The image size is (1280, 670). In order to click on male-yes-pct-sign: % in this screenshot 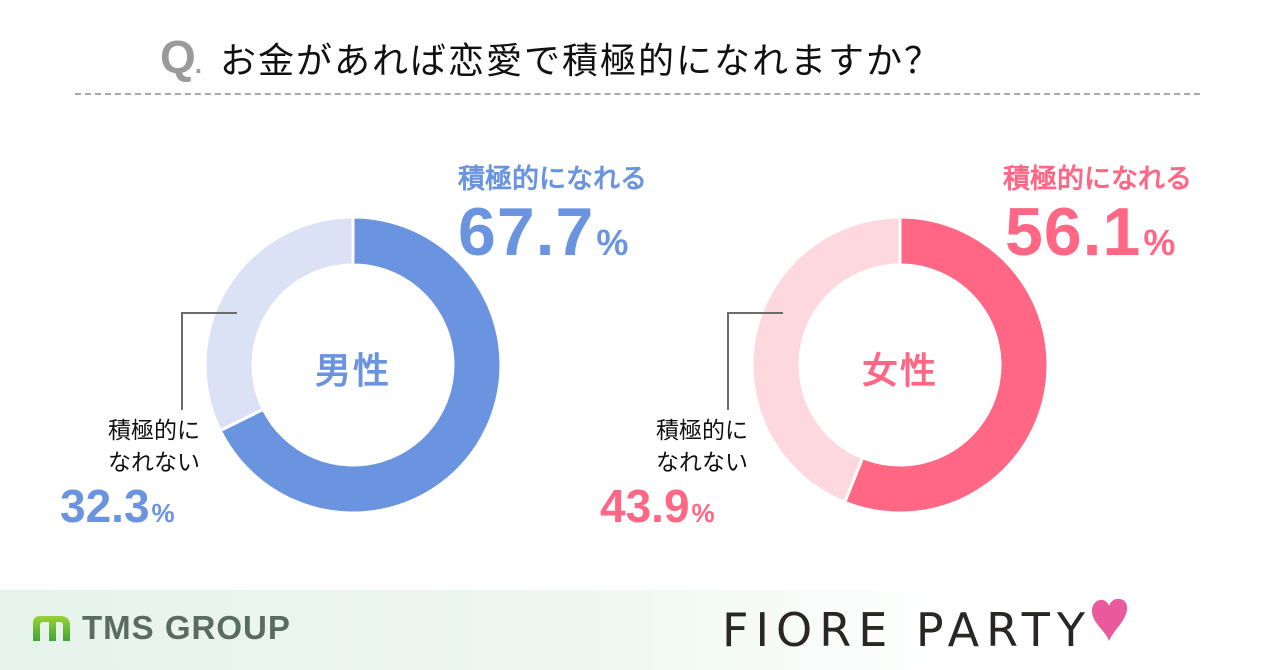, I will do `click(612, 242)`.